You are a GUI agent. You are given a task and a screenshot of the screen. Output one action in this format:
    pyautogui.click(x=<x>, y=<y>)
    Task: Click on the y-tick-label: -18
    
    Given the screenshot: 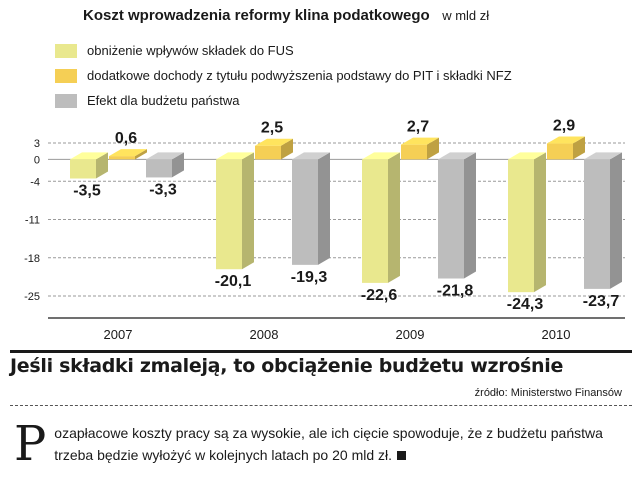 What is the action you would take?
    pyautogui.click(x=32, y=259)
    